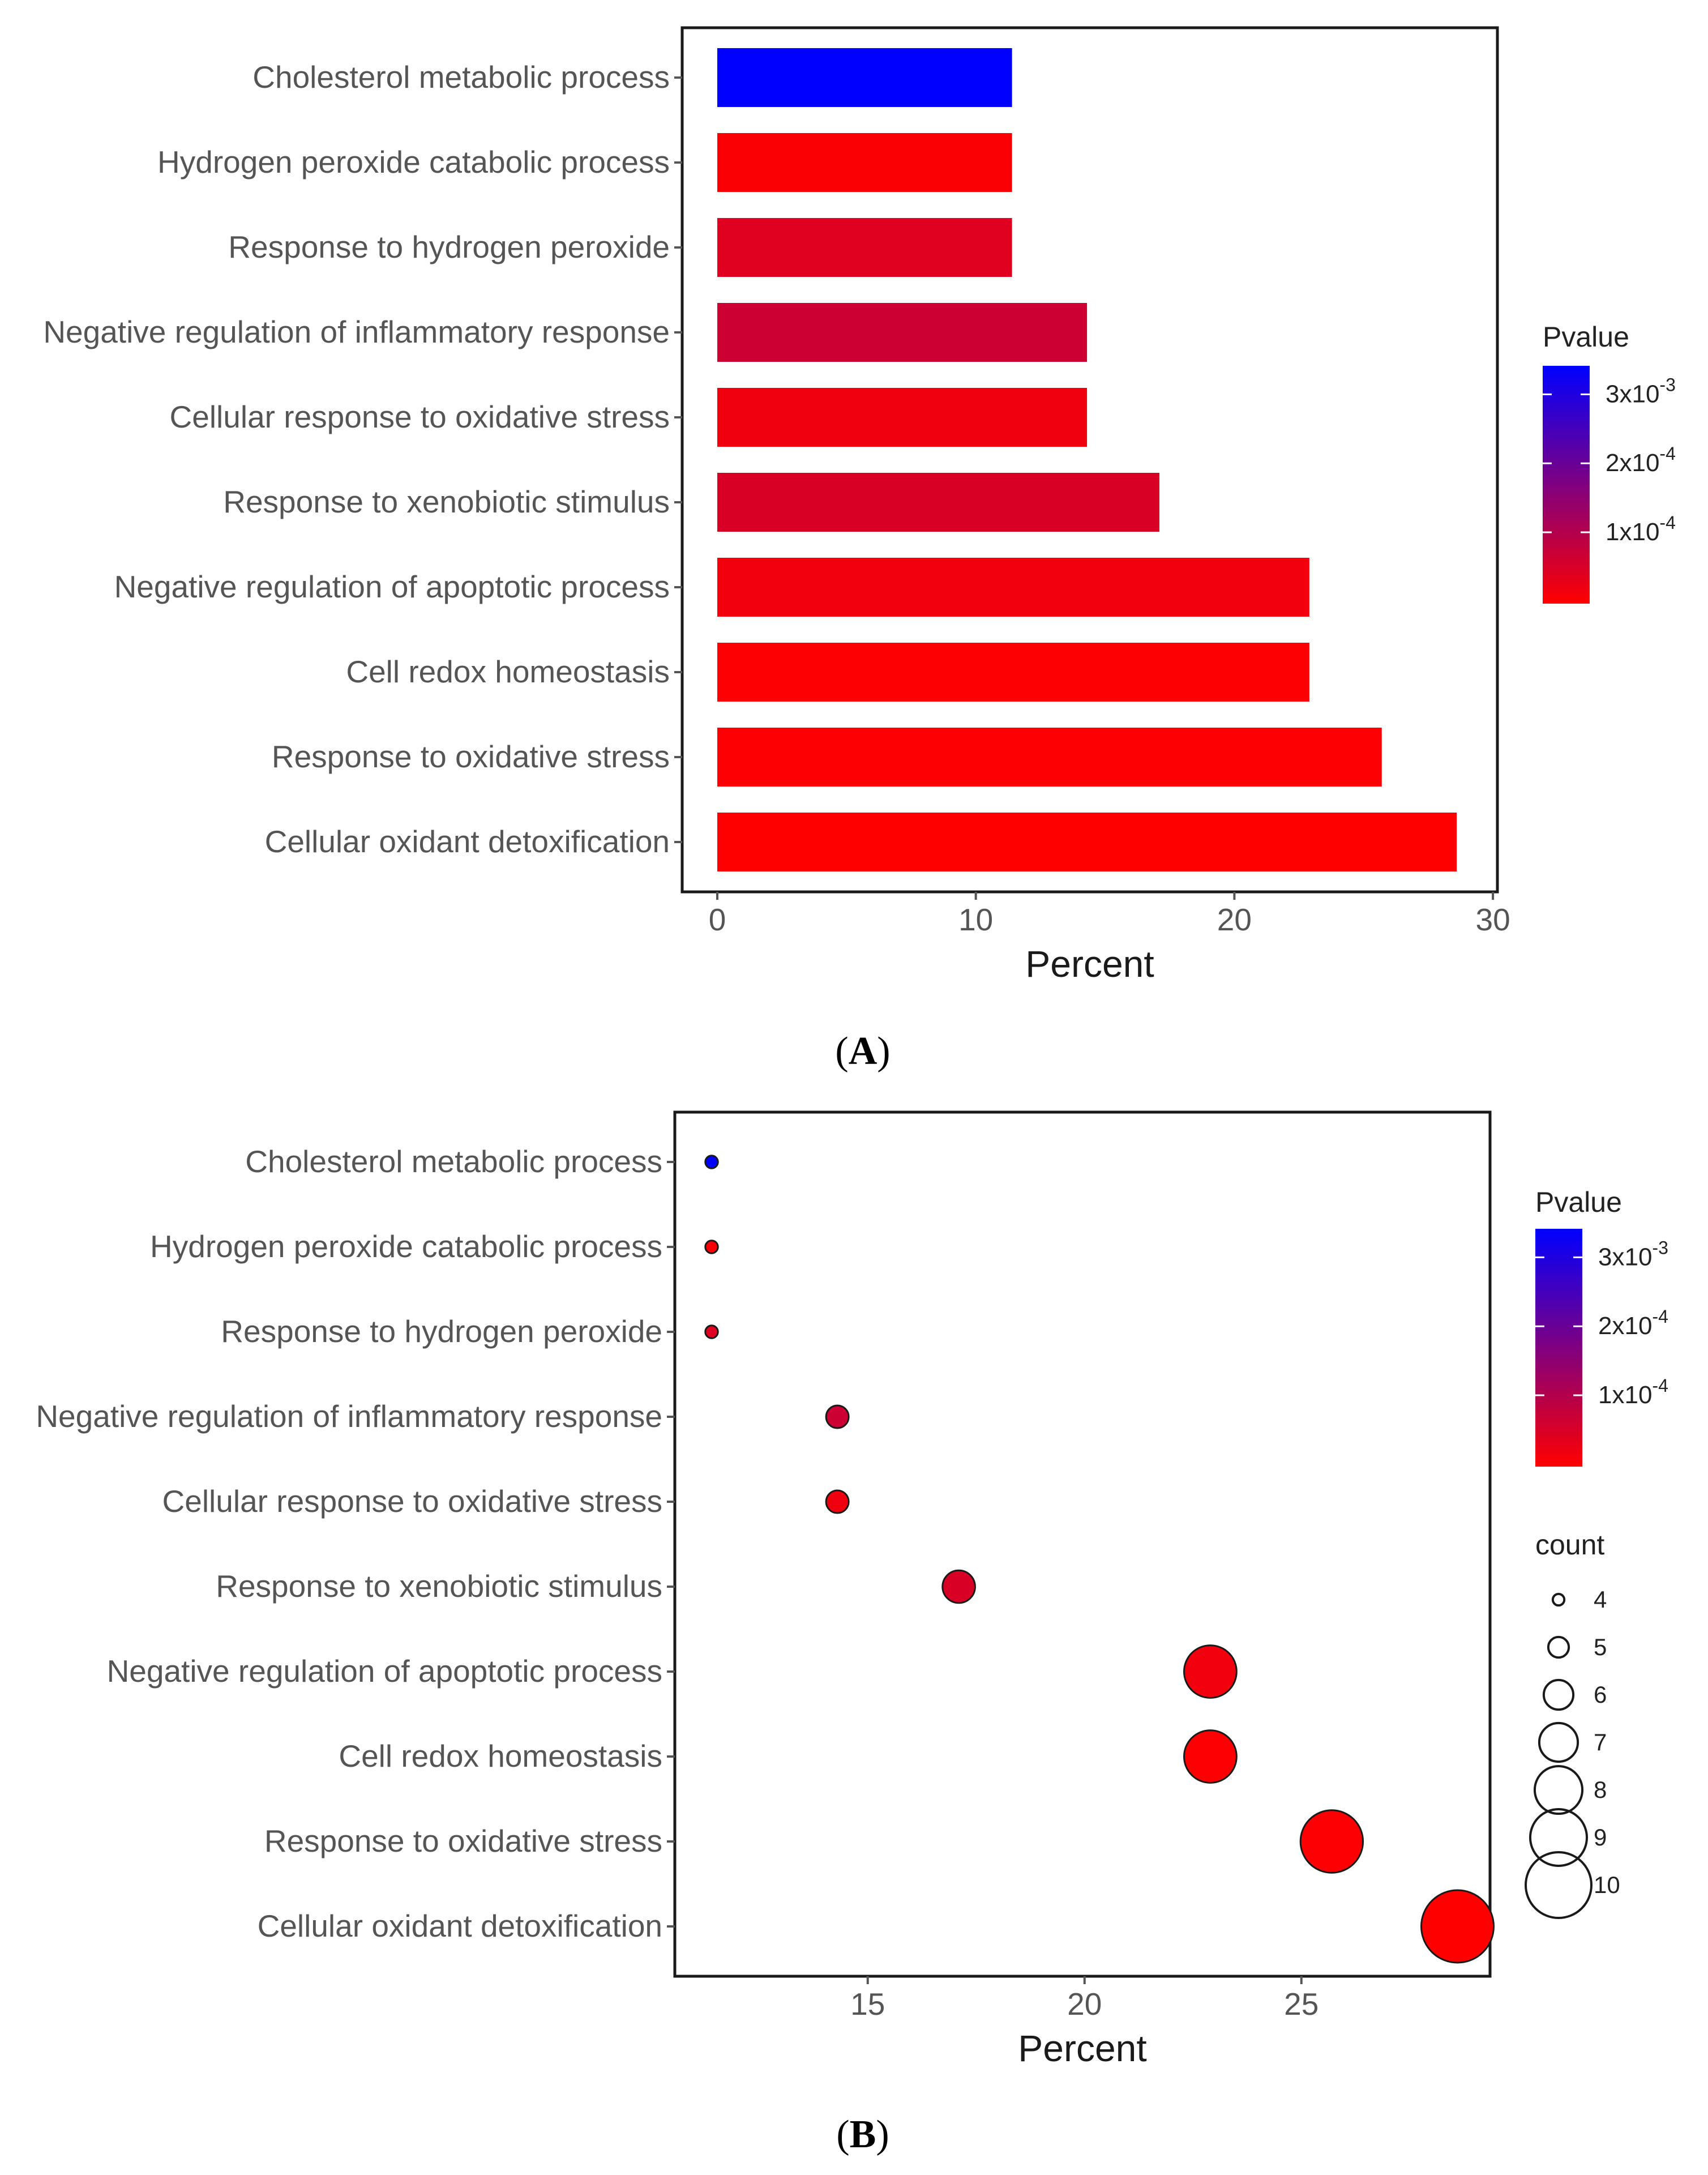 The width and height of the screenshot is (1708, 2175). What do you see at coordinates (1013, 672) in the screenshot?
I see `bar-cell-redox-homeostasis` at bounding box center [1013, 672].